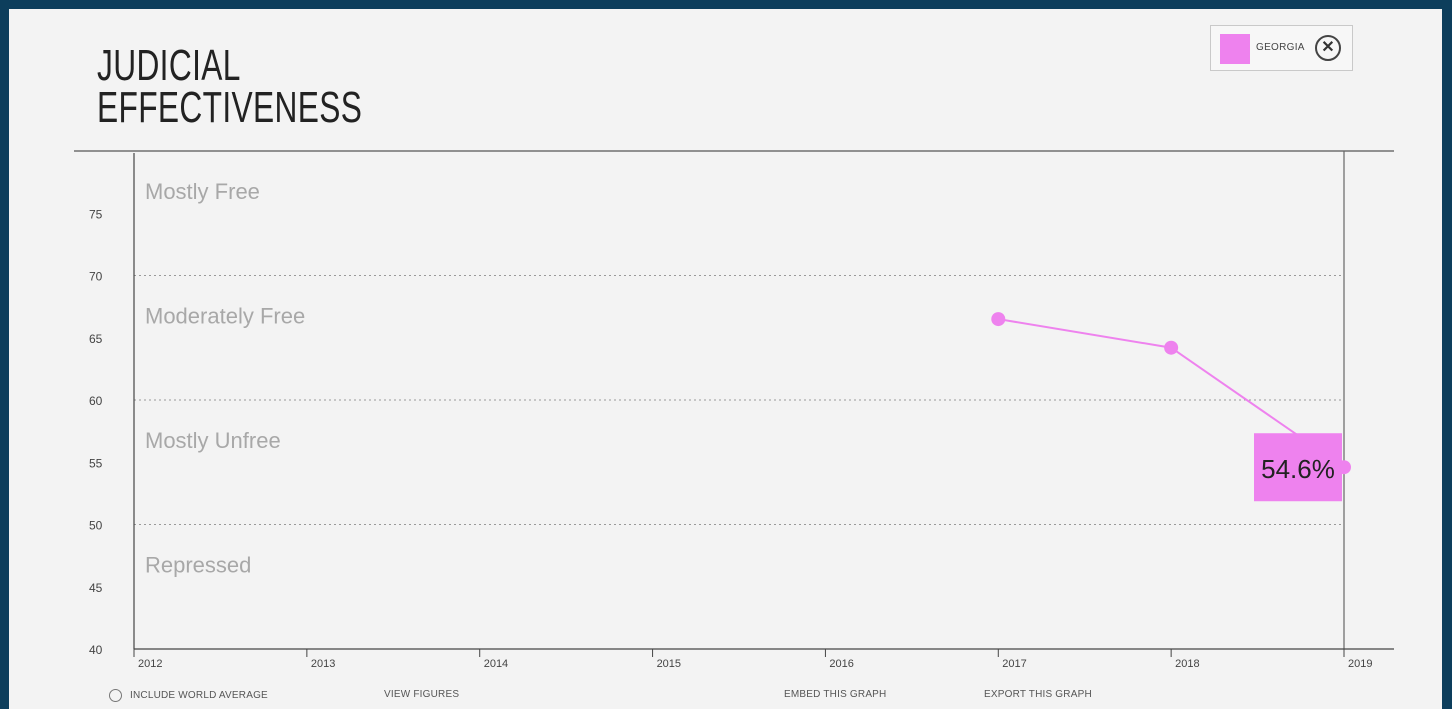  Describe the element at coordinates (1187, 664) in the screenshot. I see `x-tick-label: 2018` at that location.